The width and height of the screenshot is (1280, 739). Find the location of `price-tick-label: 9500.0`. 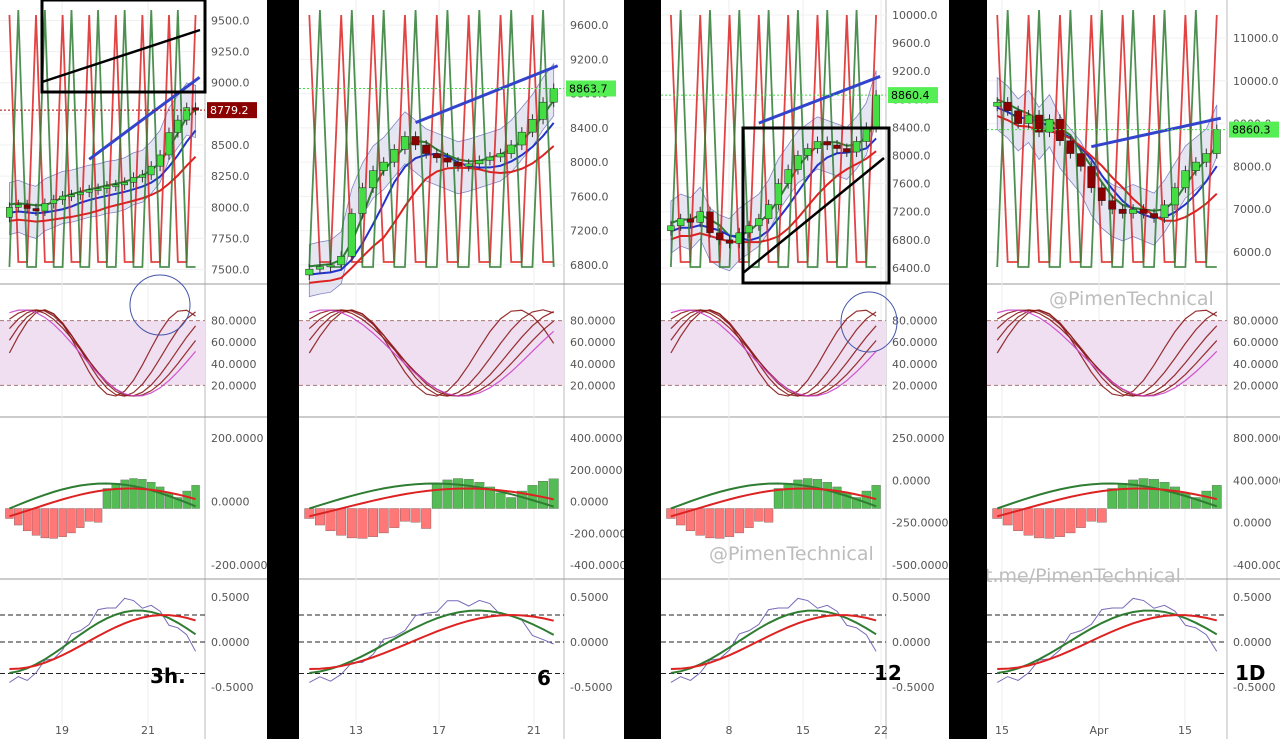

price-tick-label: 9500.0 is located at coordinates (230, 20).